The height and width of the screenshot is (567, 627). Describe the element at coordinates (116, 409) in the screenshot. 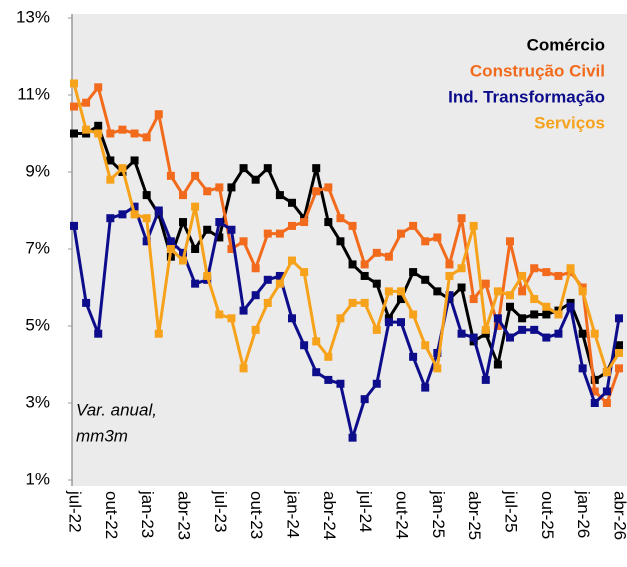

I see `annotation: Var. anual,` at that location.